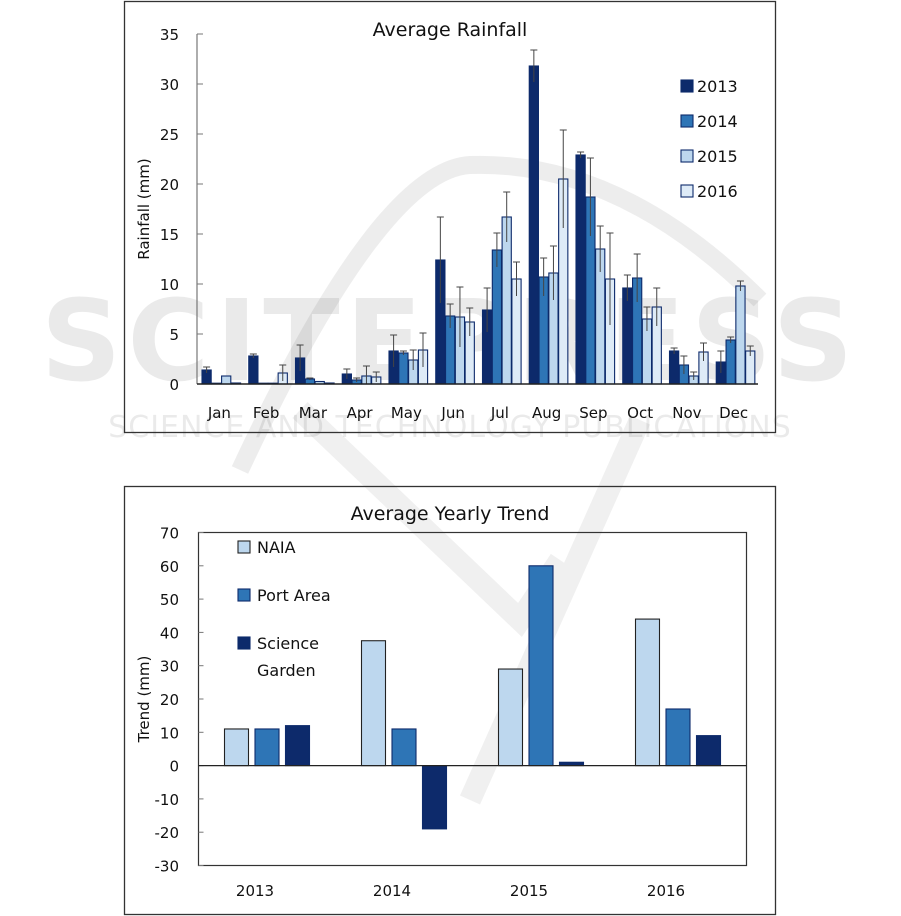 The height and width of the screenshot is (916, 901). What do you see at coordinates (499, 413) in the screenshot?
I see `x-tick-label-jul: Jul` at bounding box center [499, 413].